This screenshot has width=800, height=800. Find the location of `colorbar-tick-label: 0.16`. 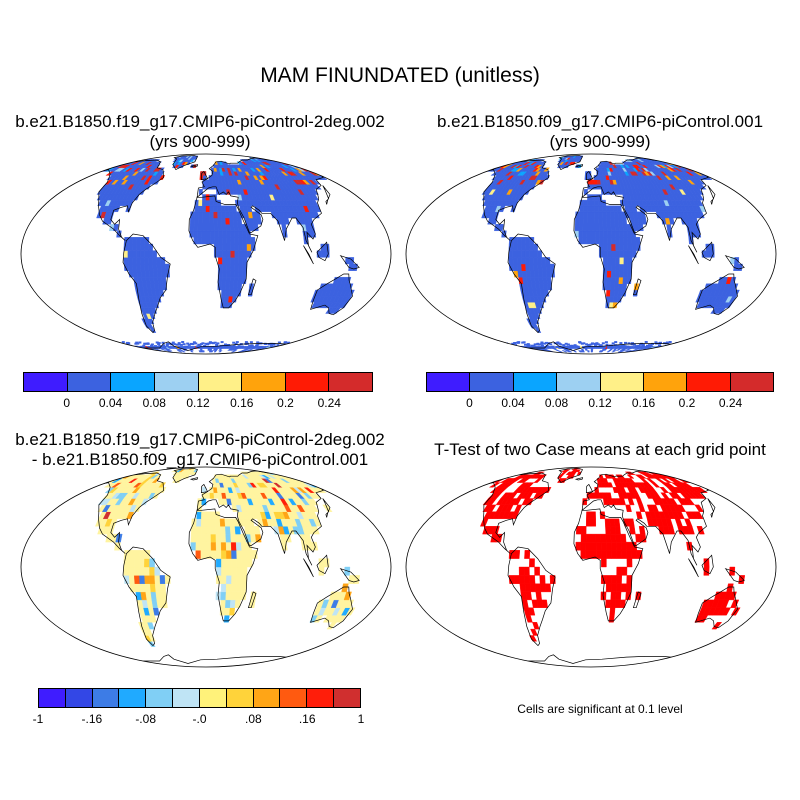

colorbar-tick-label: 0.16 is located at coordinates (242, 403).